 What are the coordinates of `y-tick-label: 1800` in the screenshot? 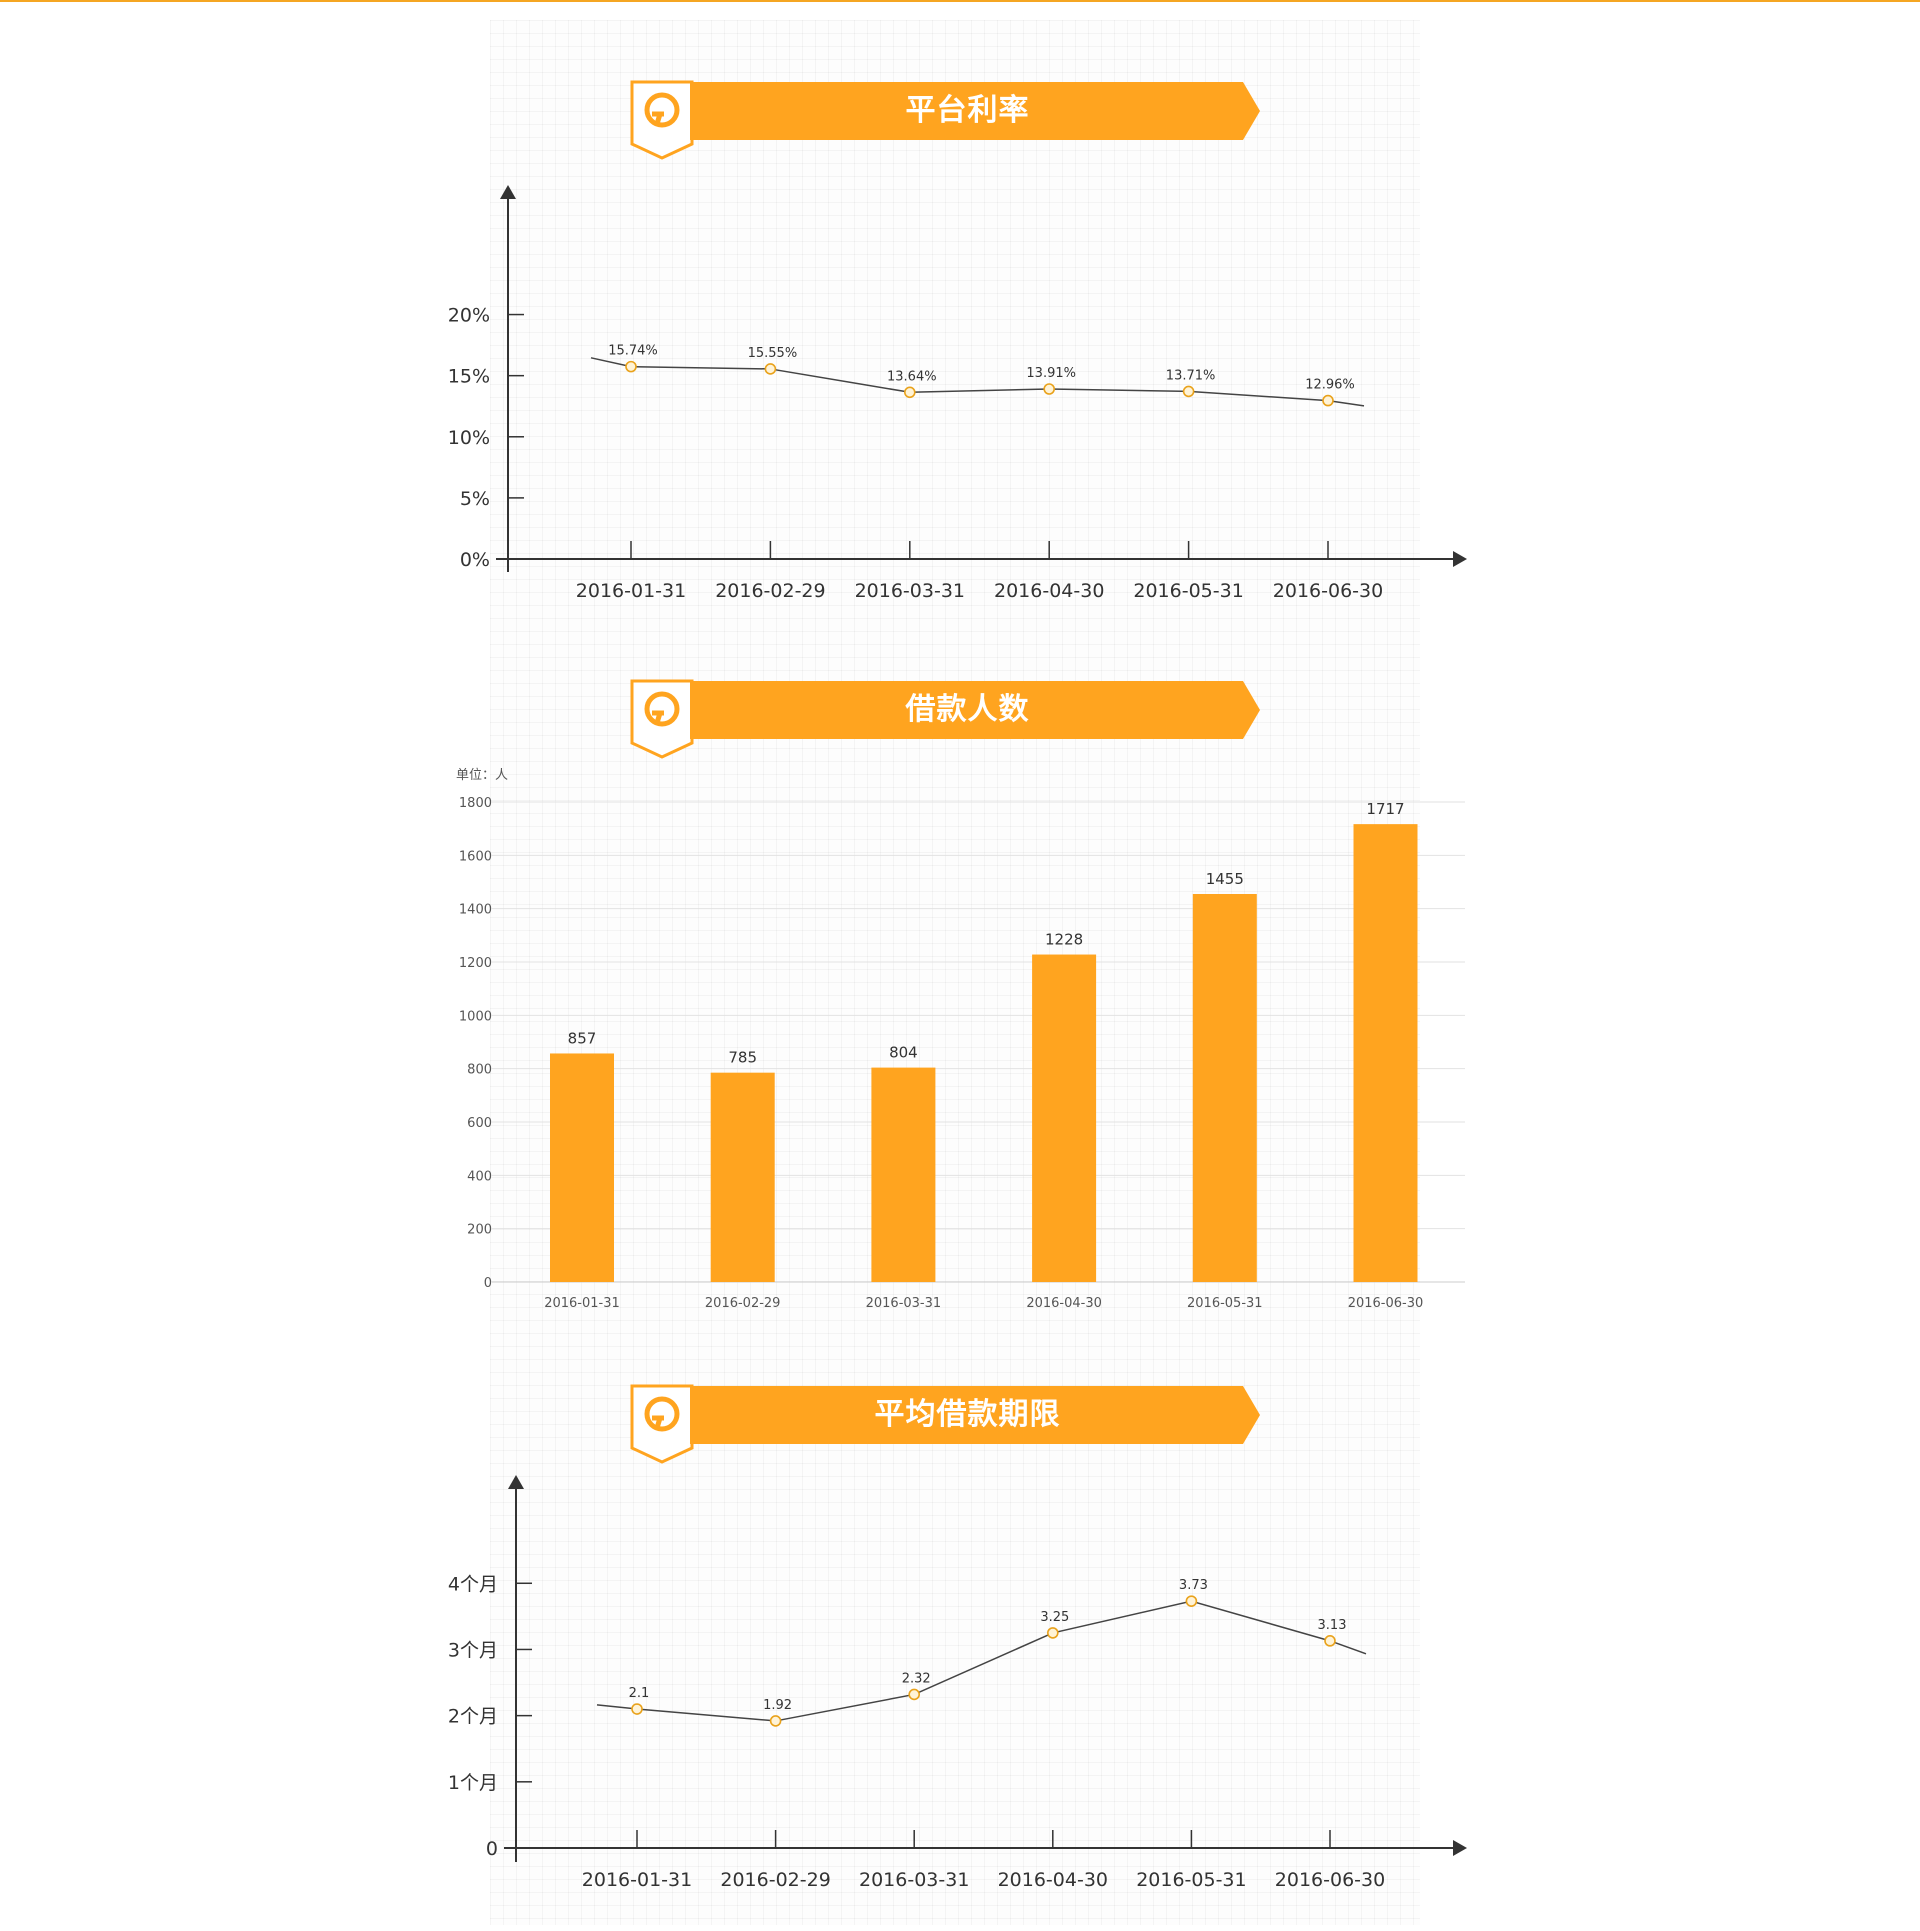 It's located at (475, 803).